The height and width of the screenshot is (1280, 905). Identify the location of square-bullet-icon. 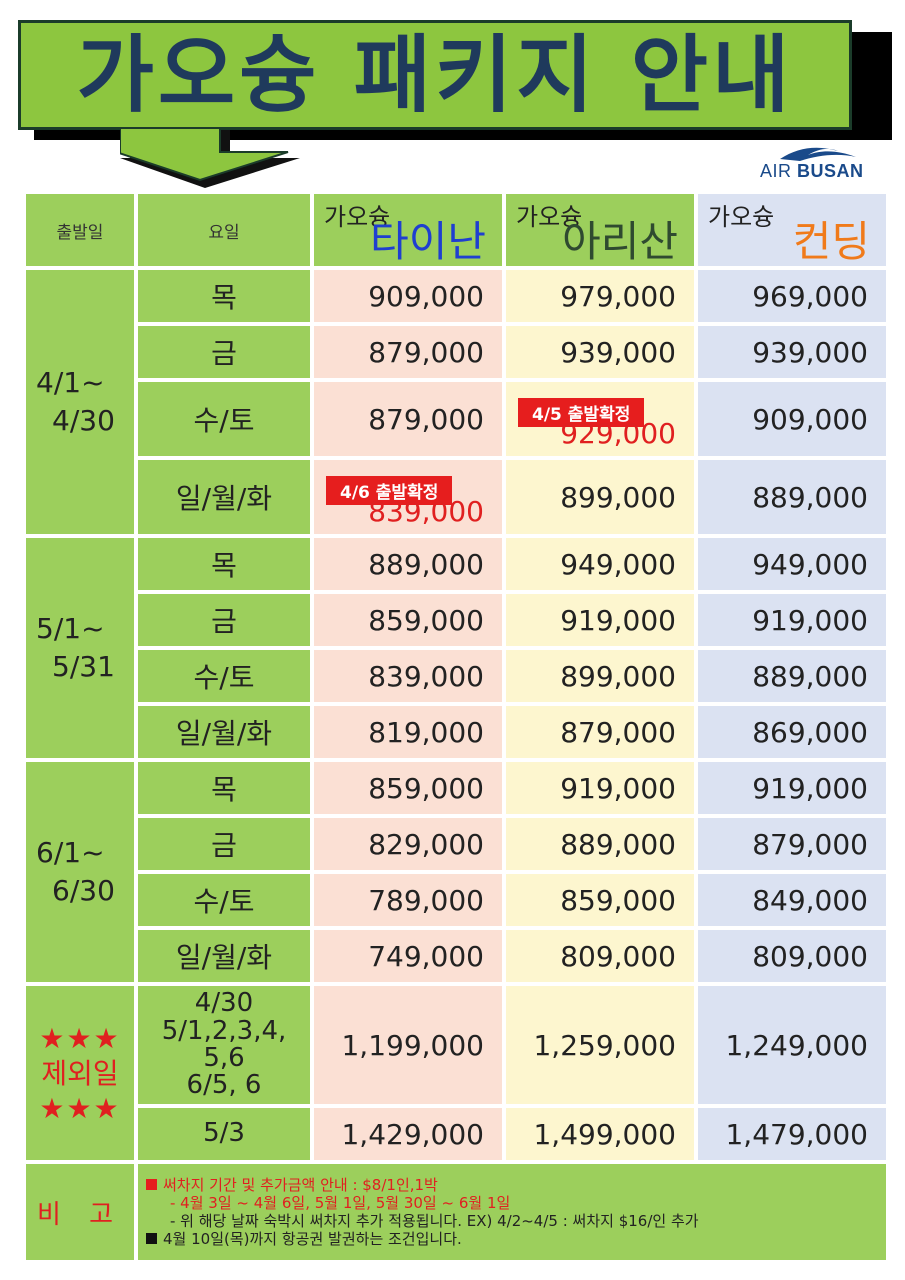
(151, 1184).